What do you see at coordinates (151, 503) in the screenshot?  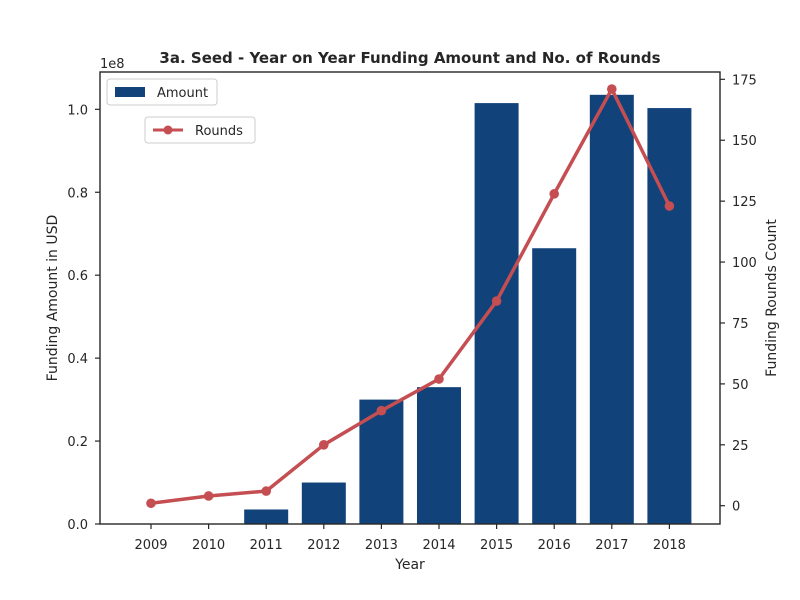 I see `rounds-point-2009` at bounding box center [151, 503].